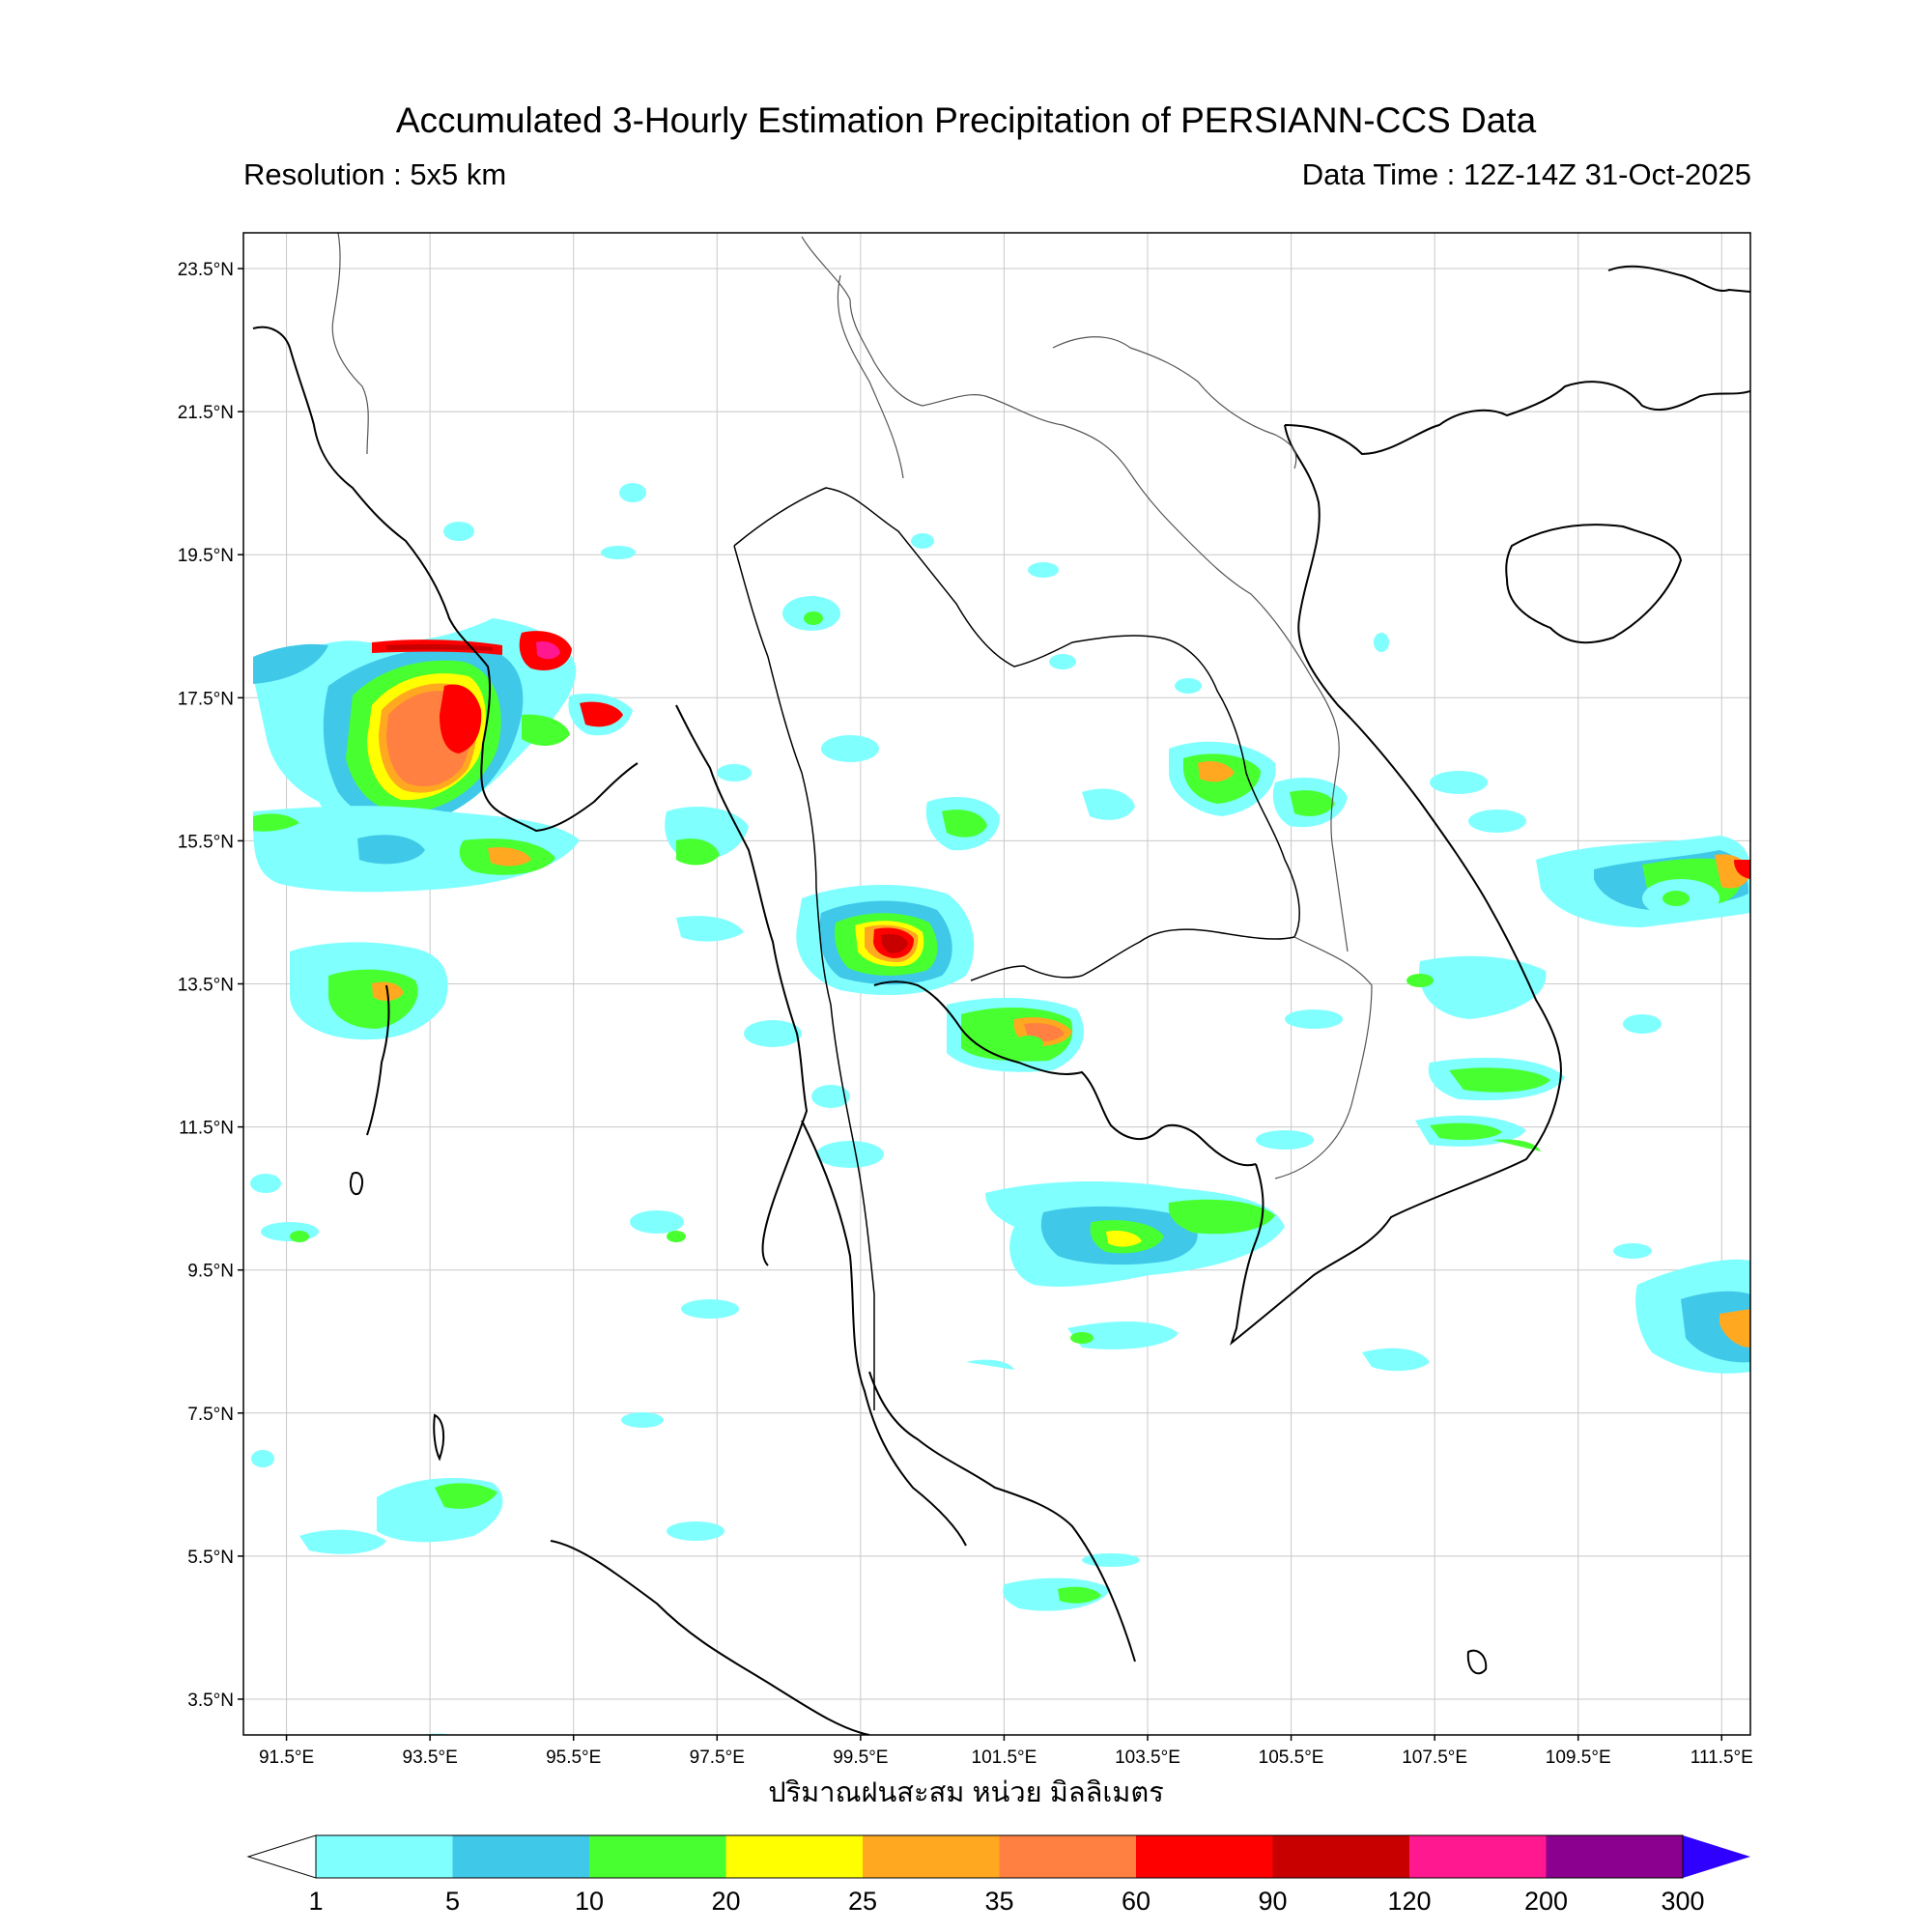 Image resolution: width=1932 pixels, height=1932 pixels. Describe the element at coordinates (445, 579) in the screenshot. I see `coastline-bangladesh-myanmar` at that location.